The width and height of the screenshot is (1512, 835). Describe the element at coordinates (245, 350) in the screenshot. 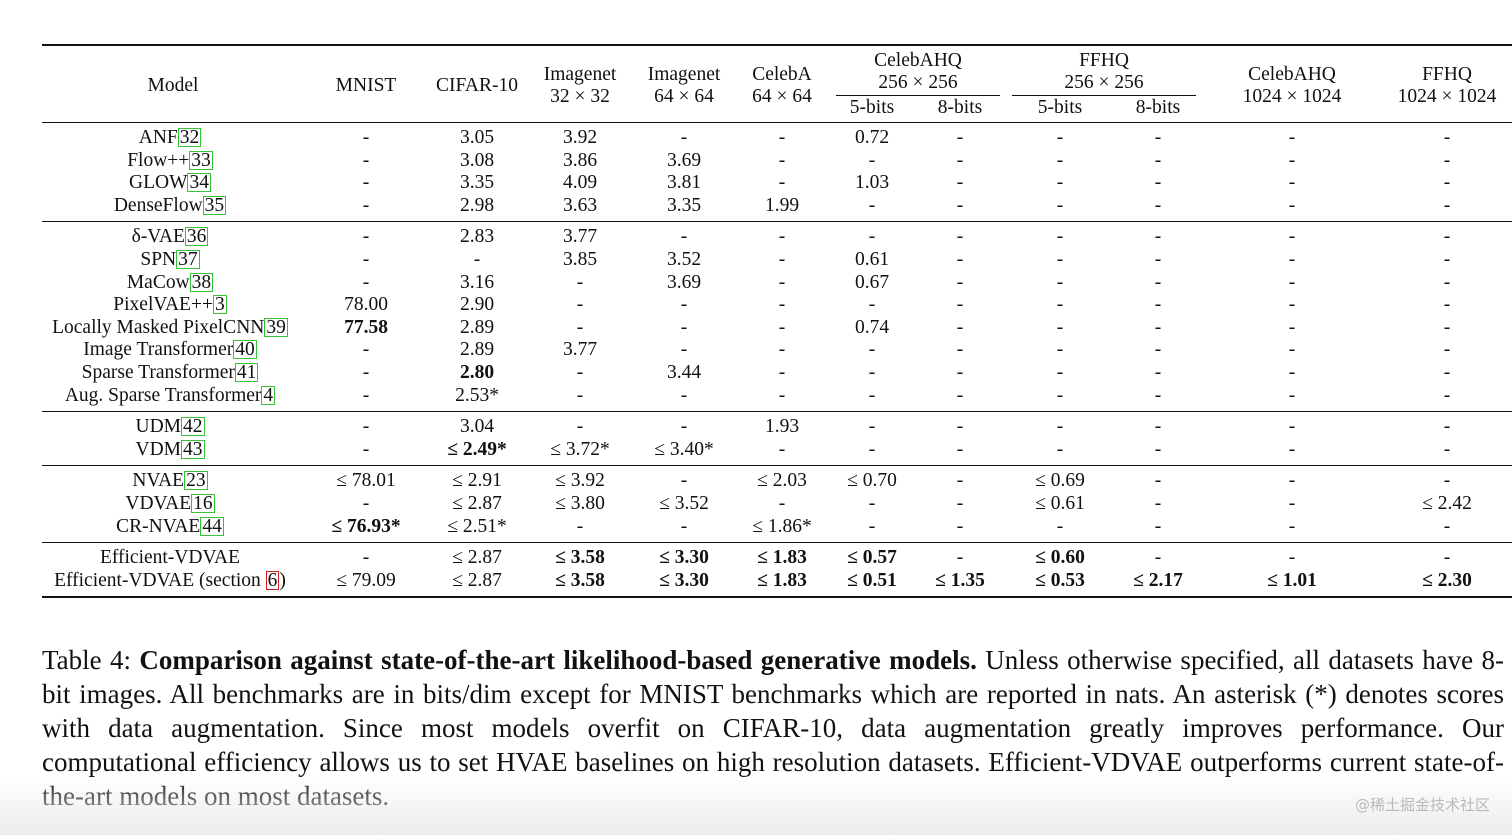

I see `citation-link: 40` at that location.